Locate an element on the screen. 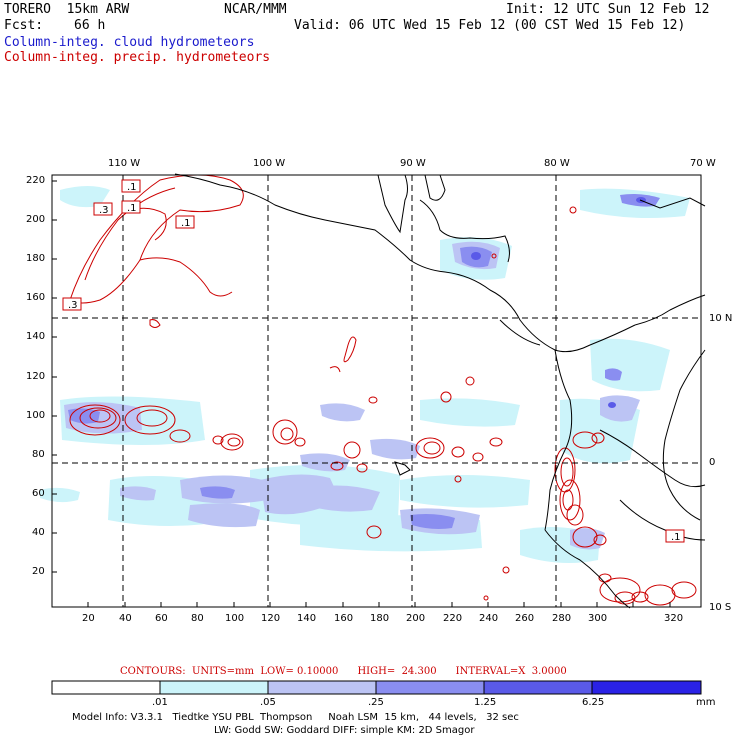 This screenshot has width=740, height=740. x-tick: 100 is located at coordinates (235, 618).